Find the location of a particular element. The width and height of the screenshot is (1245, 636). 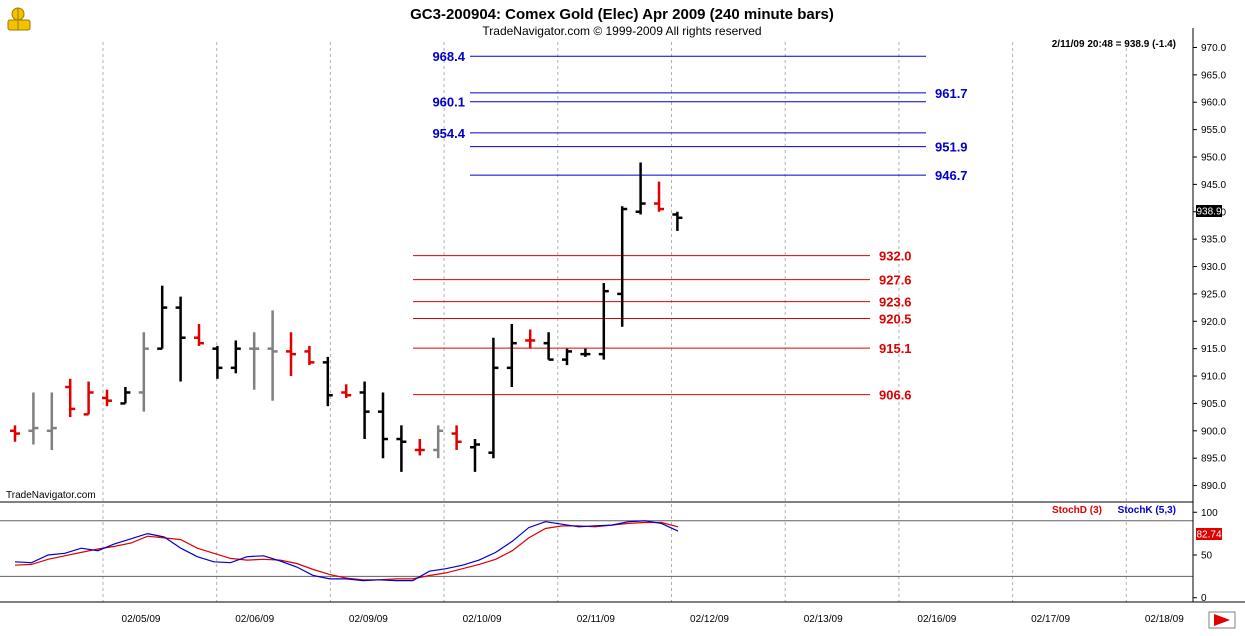

price-tick-label: 930.0 is located at coordinates (1213, 267).